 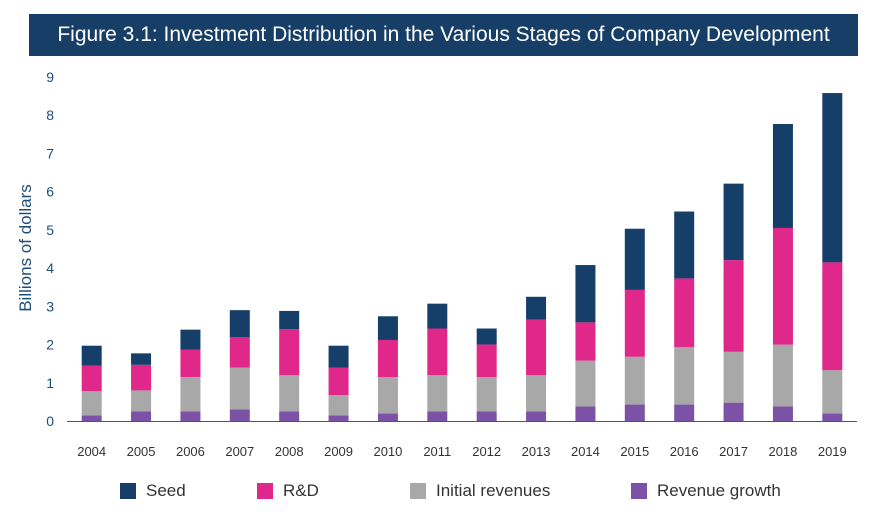 I want to click on x-tick-label: 2005, so click(x=141, y=451).